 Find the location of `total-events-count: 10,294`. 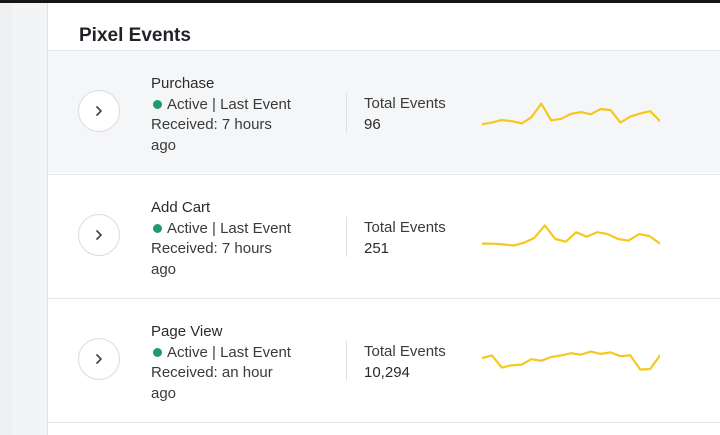

total-events-count: 10,294 is located at coordinates (387, 372).